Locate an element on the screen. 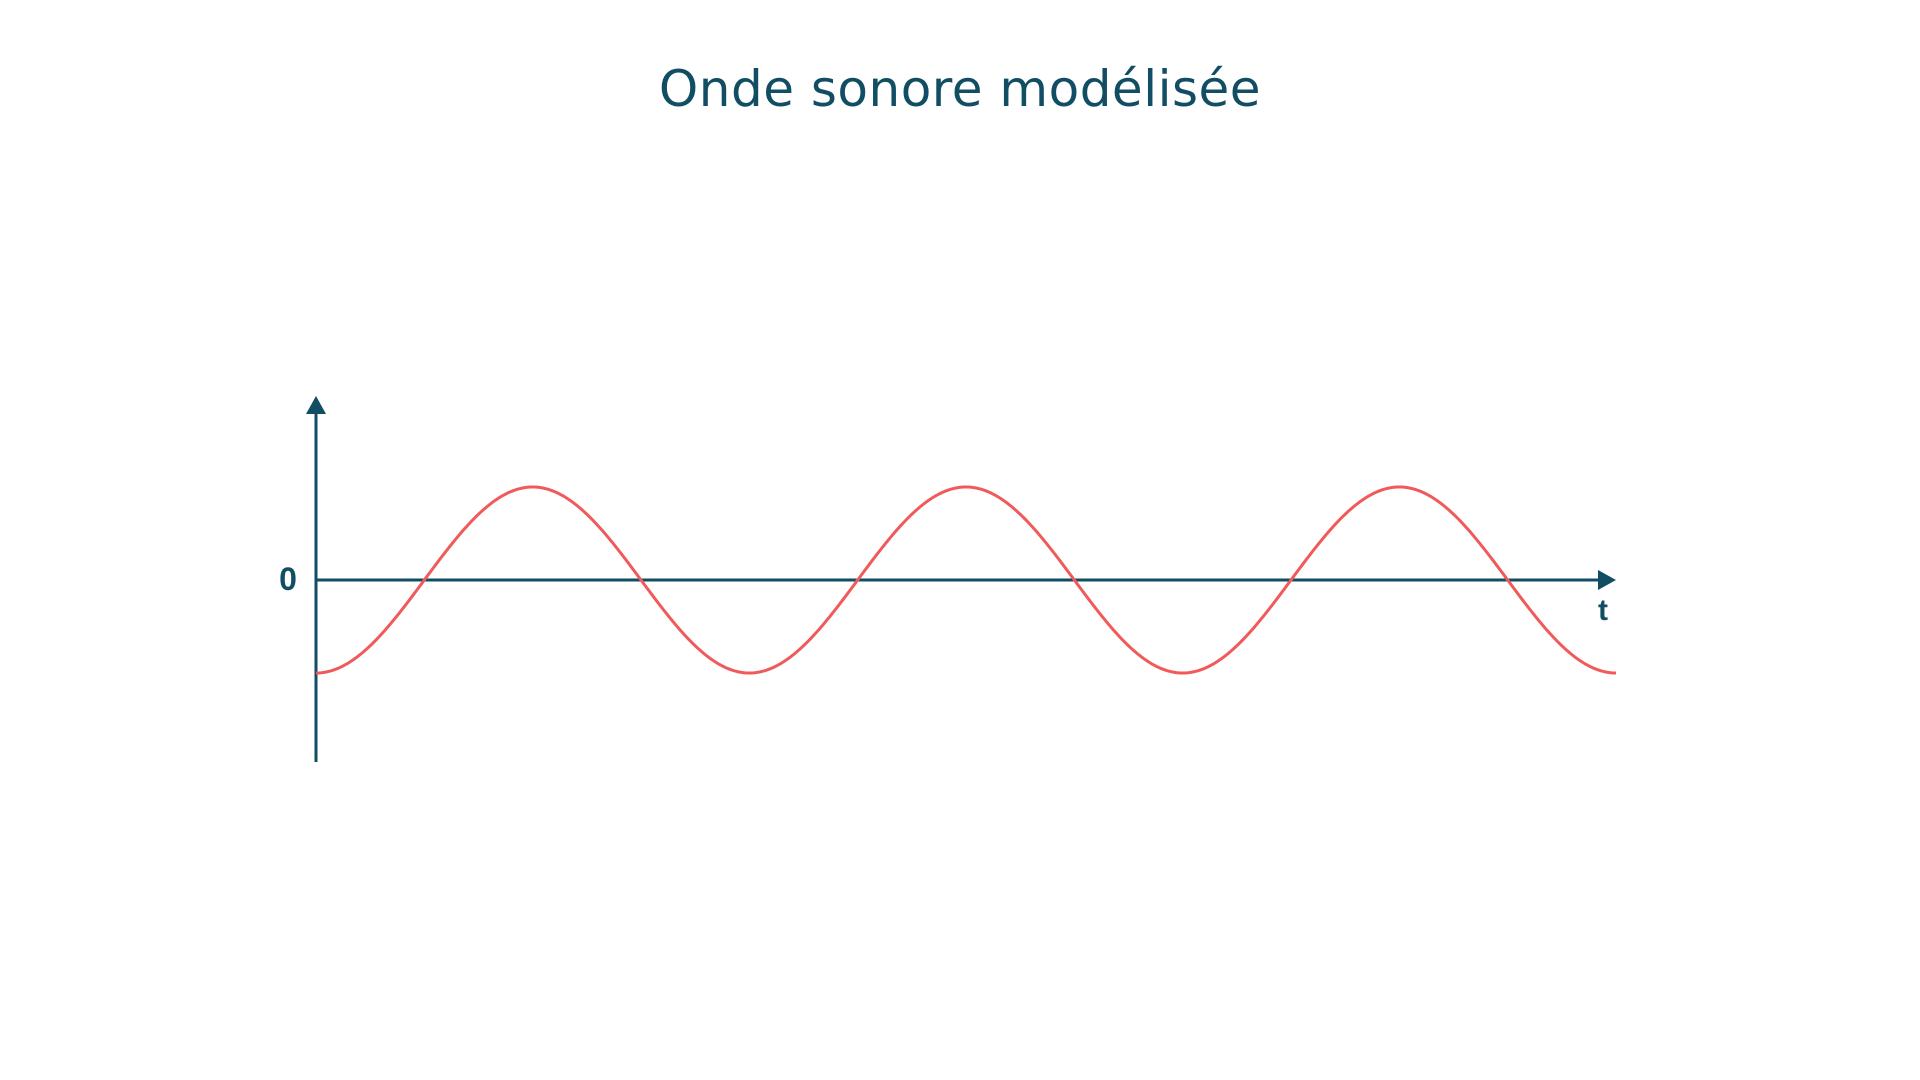 The width and height of the screenshot is (1920, 1080). x-axis-arrow is located at coordinates (1607, 580).